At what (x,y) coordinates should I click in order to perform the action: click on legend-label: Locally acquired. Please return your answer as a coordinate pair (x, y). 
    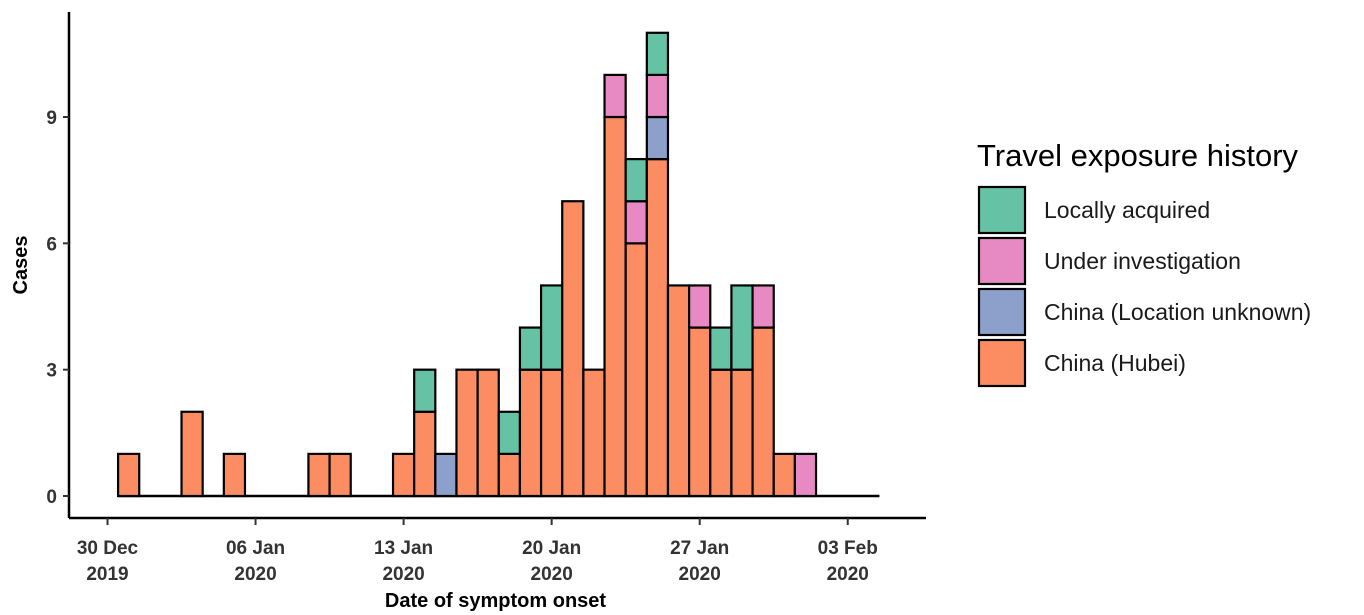
    Looking at the image, I should click on (1127, 210).